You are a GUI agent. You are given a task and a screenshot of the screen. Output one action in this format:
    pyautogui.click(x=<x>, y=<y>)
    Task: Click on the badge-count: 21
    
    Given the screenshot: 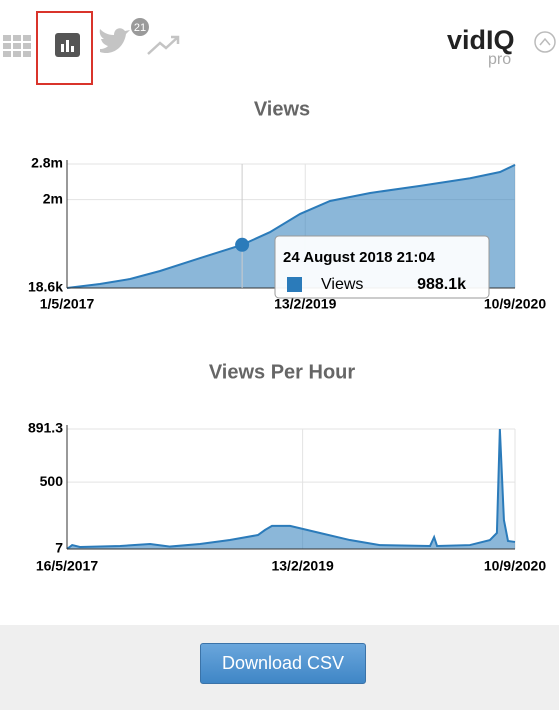 What is the action you would take?
    pyautogui.click(x=140, y=28)
    